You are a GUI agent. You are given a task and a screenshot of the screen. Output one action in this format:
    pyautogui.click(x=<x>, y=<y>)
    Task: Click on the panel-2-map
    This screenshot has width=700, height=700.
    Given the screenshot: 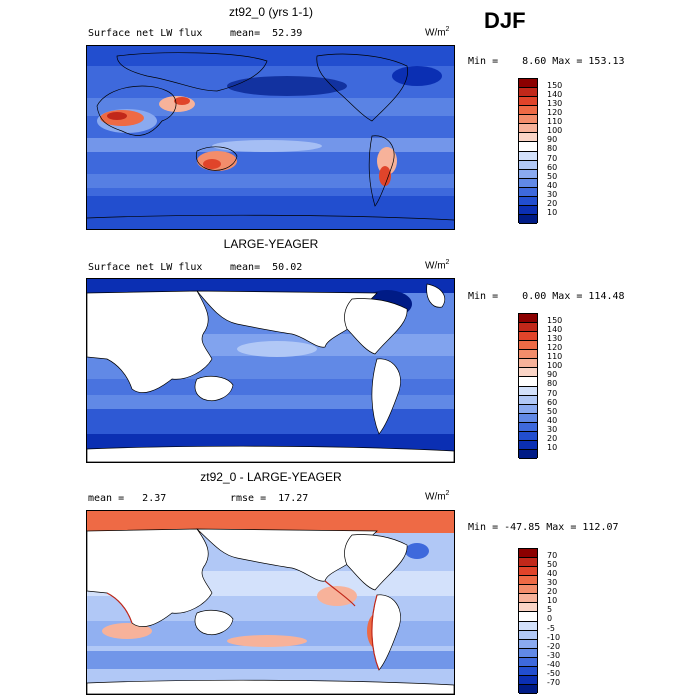 What is the action you would take?
    pyautogui.click(x=270, y=370)
    